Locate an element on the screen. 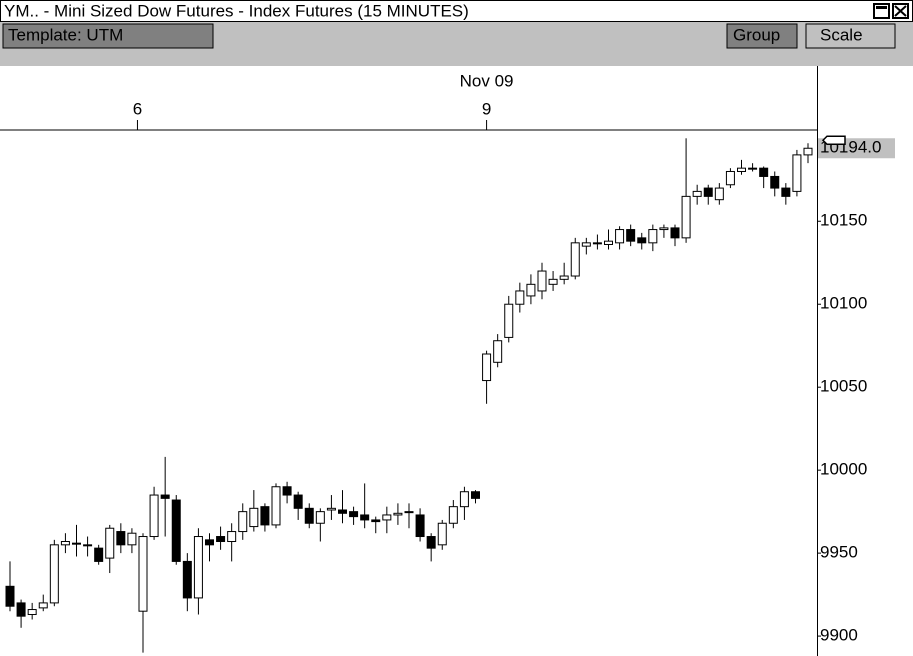 The width and height of the screenshot is (913, 656). template-label: Template: UTM is located at coordinates (65, 34).